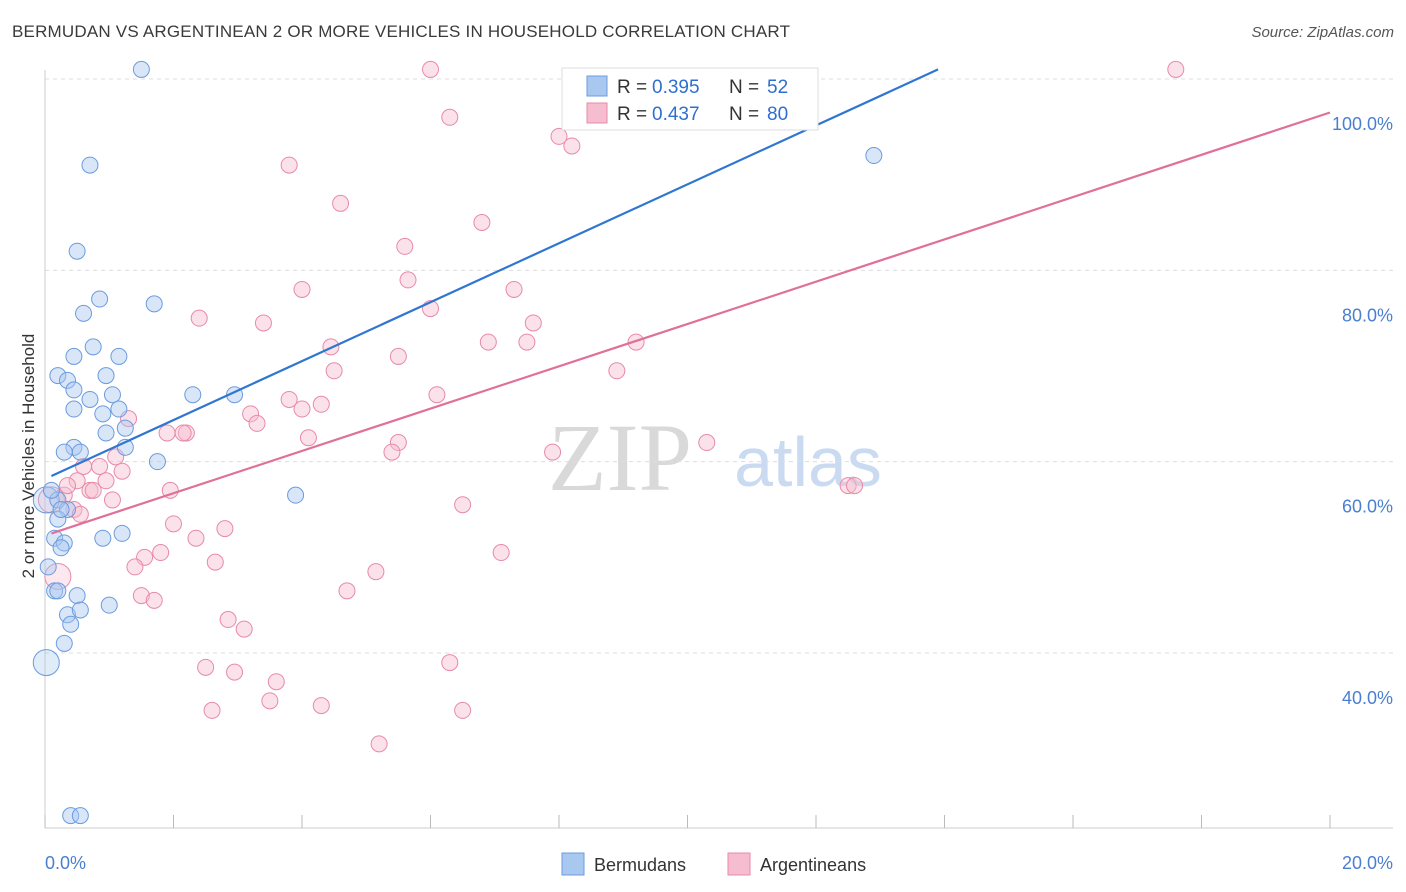 This screenshot has height=892, width=1406. Describe the element at coordinates (640, 865) in the screenshot. I see `bottom-legend-label-bermudans: Bermudans` at that location.